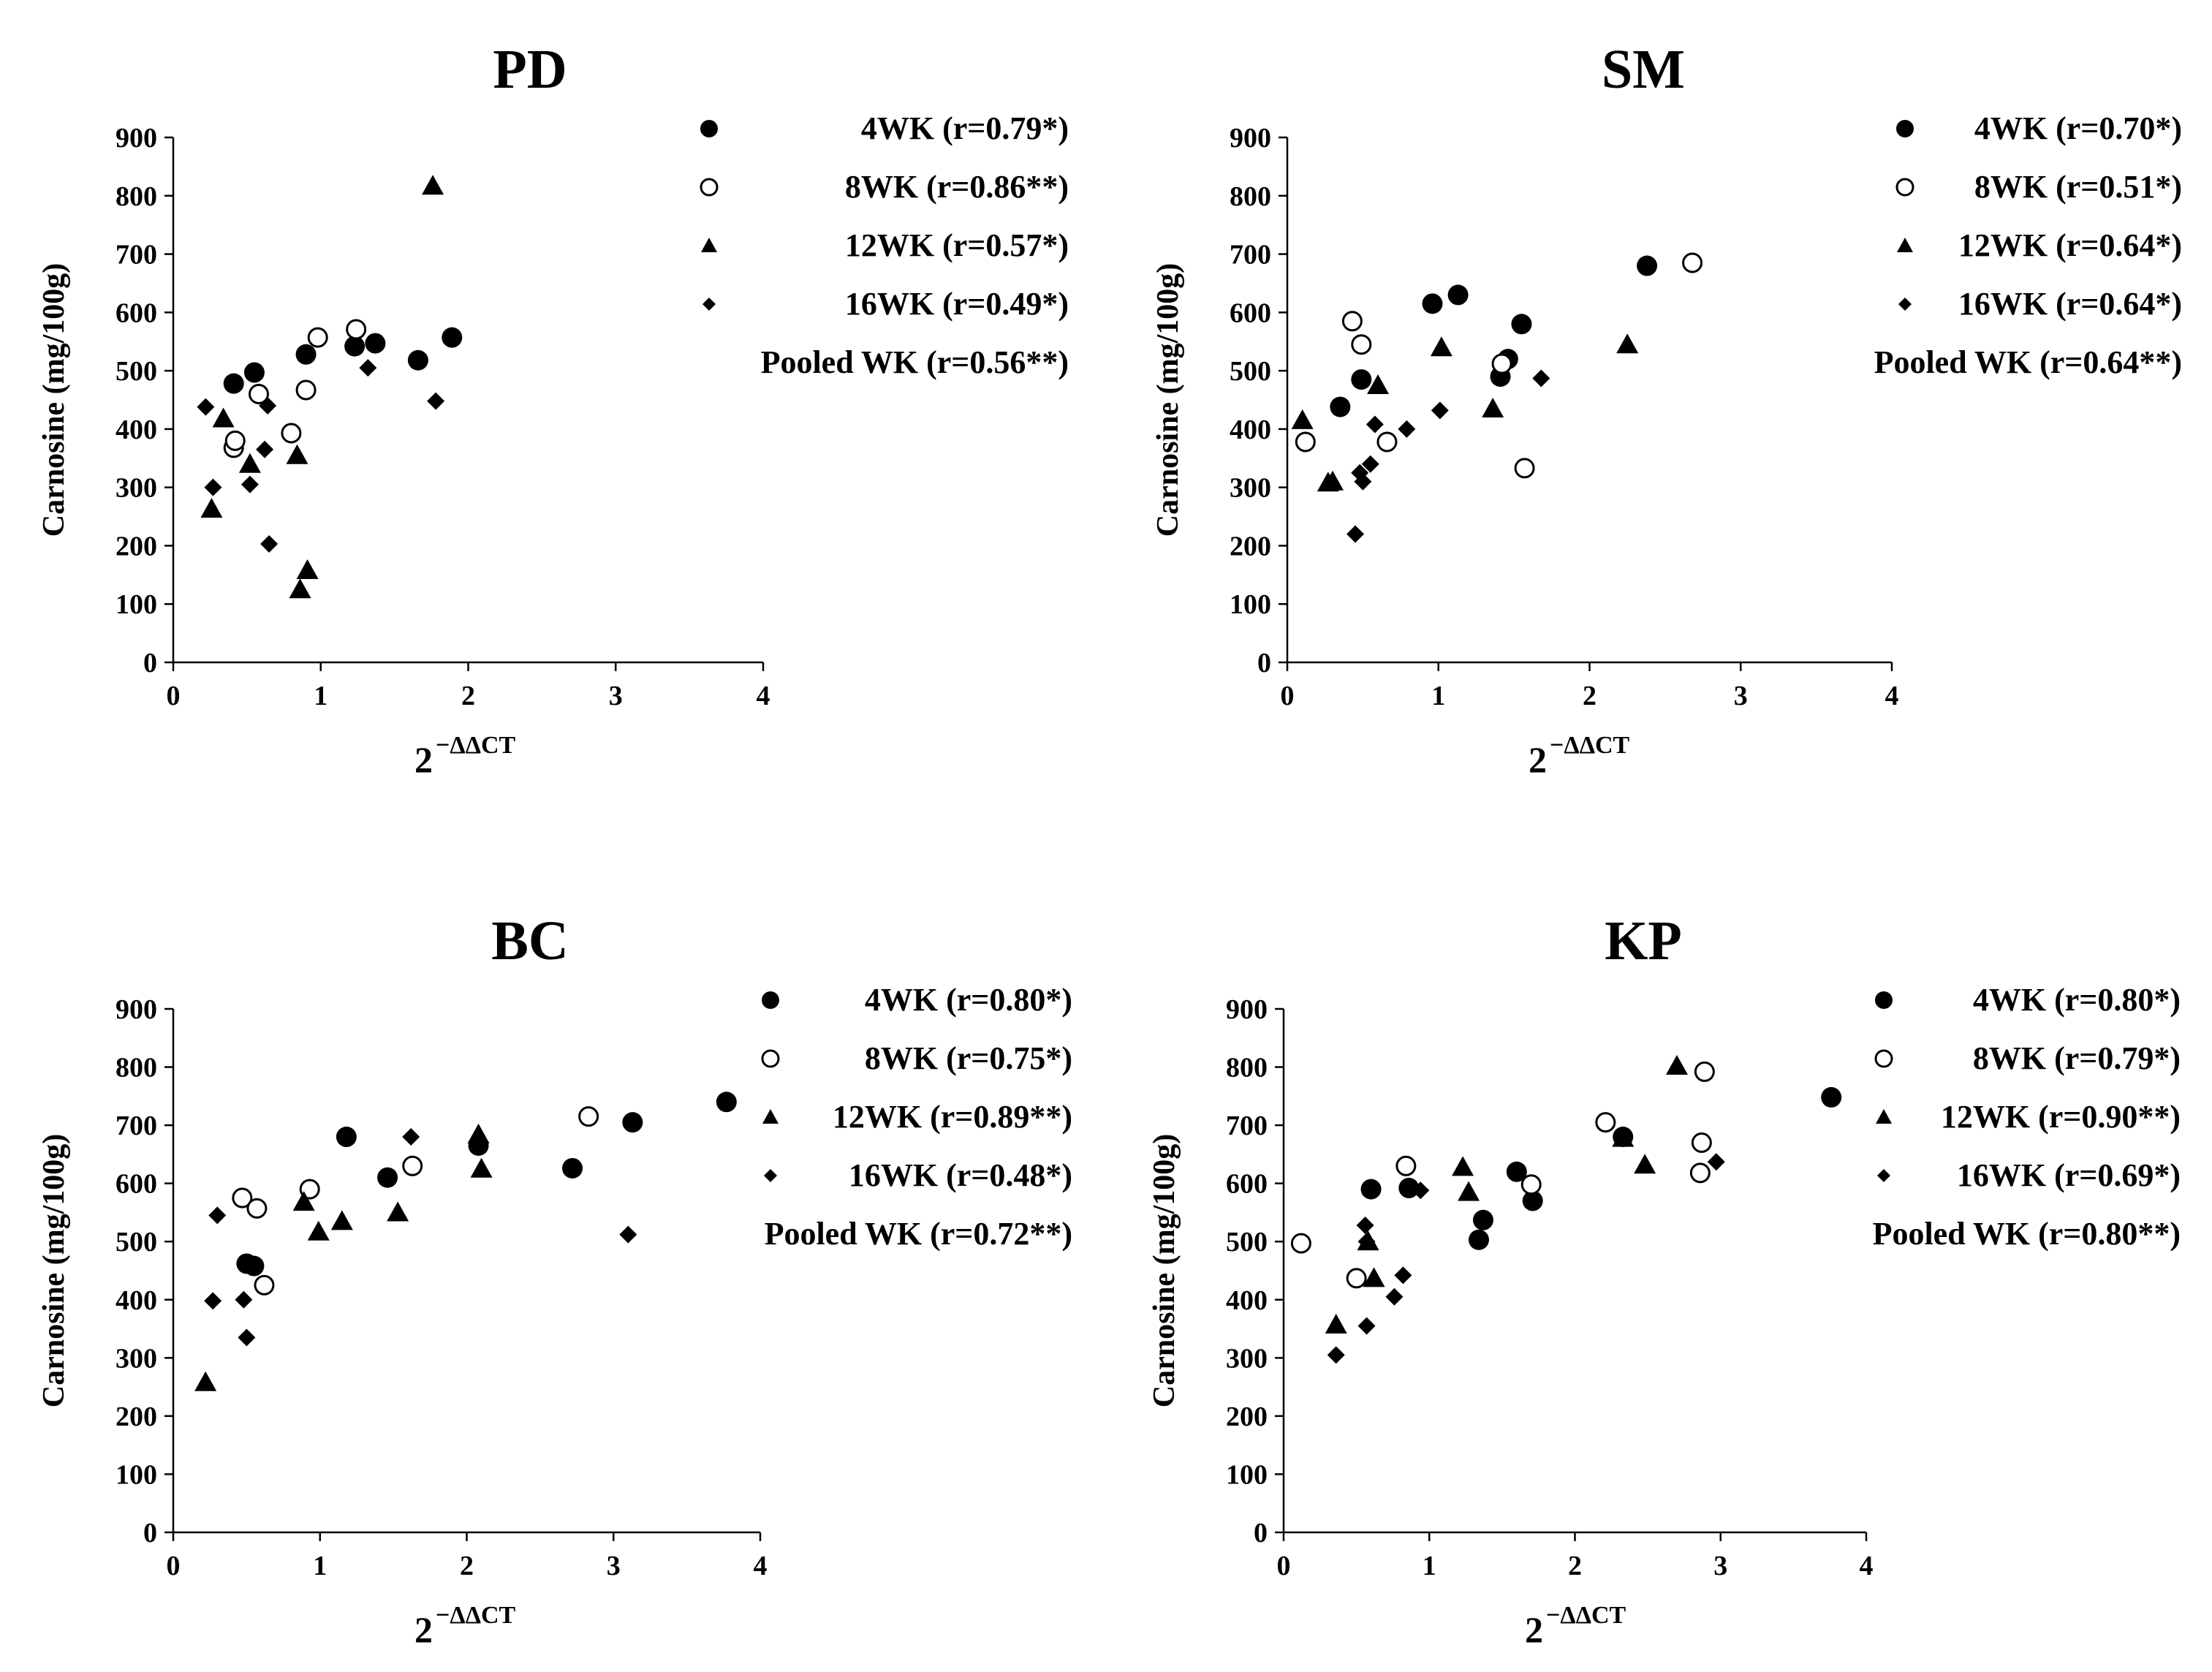 The width and height of the screenshot is (2212, 1672). I want to click on legend-label: Pooled WK (r=0.64**), so click(2028, 362).